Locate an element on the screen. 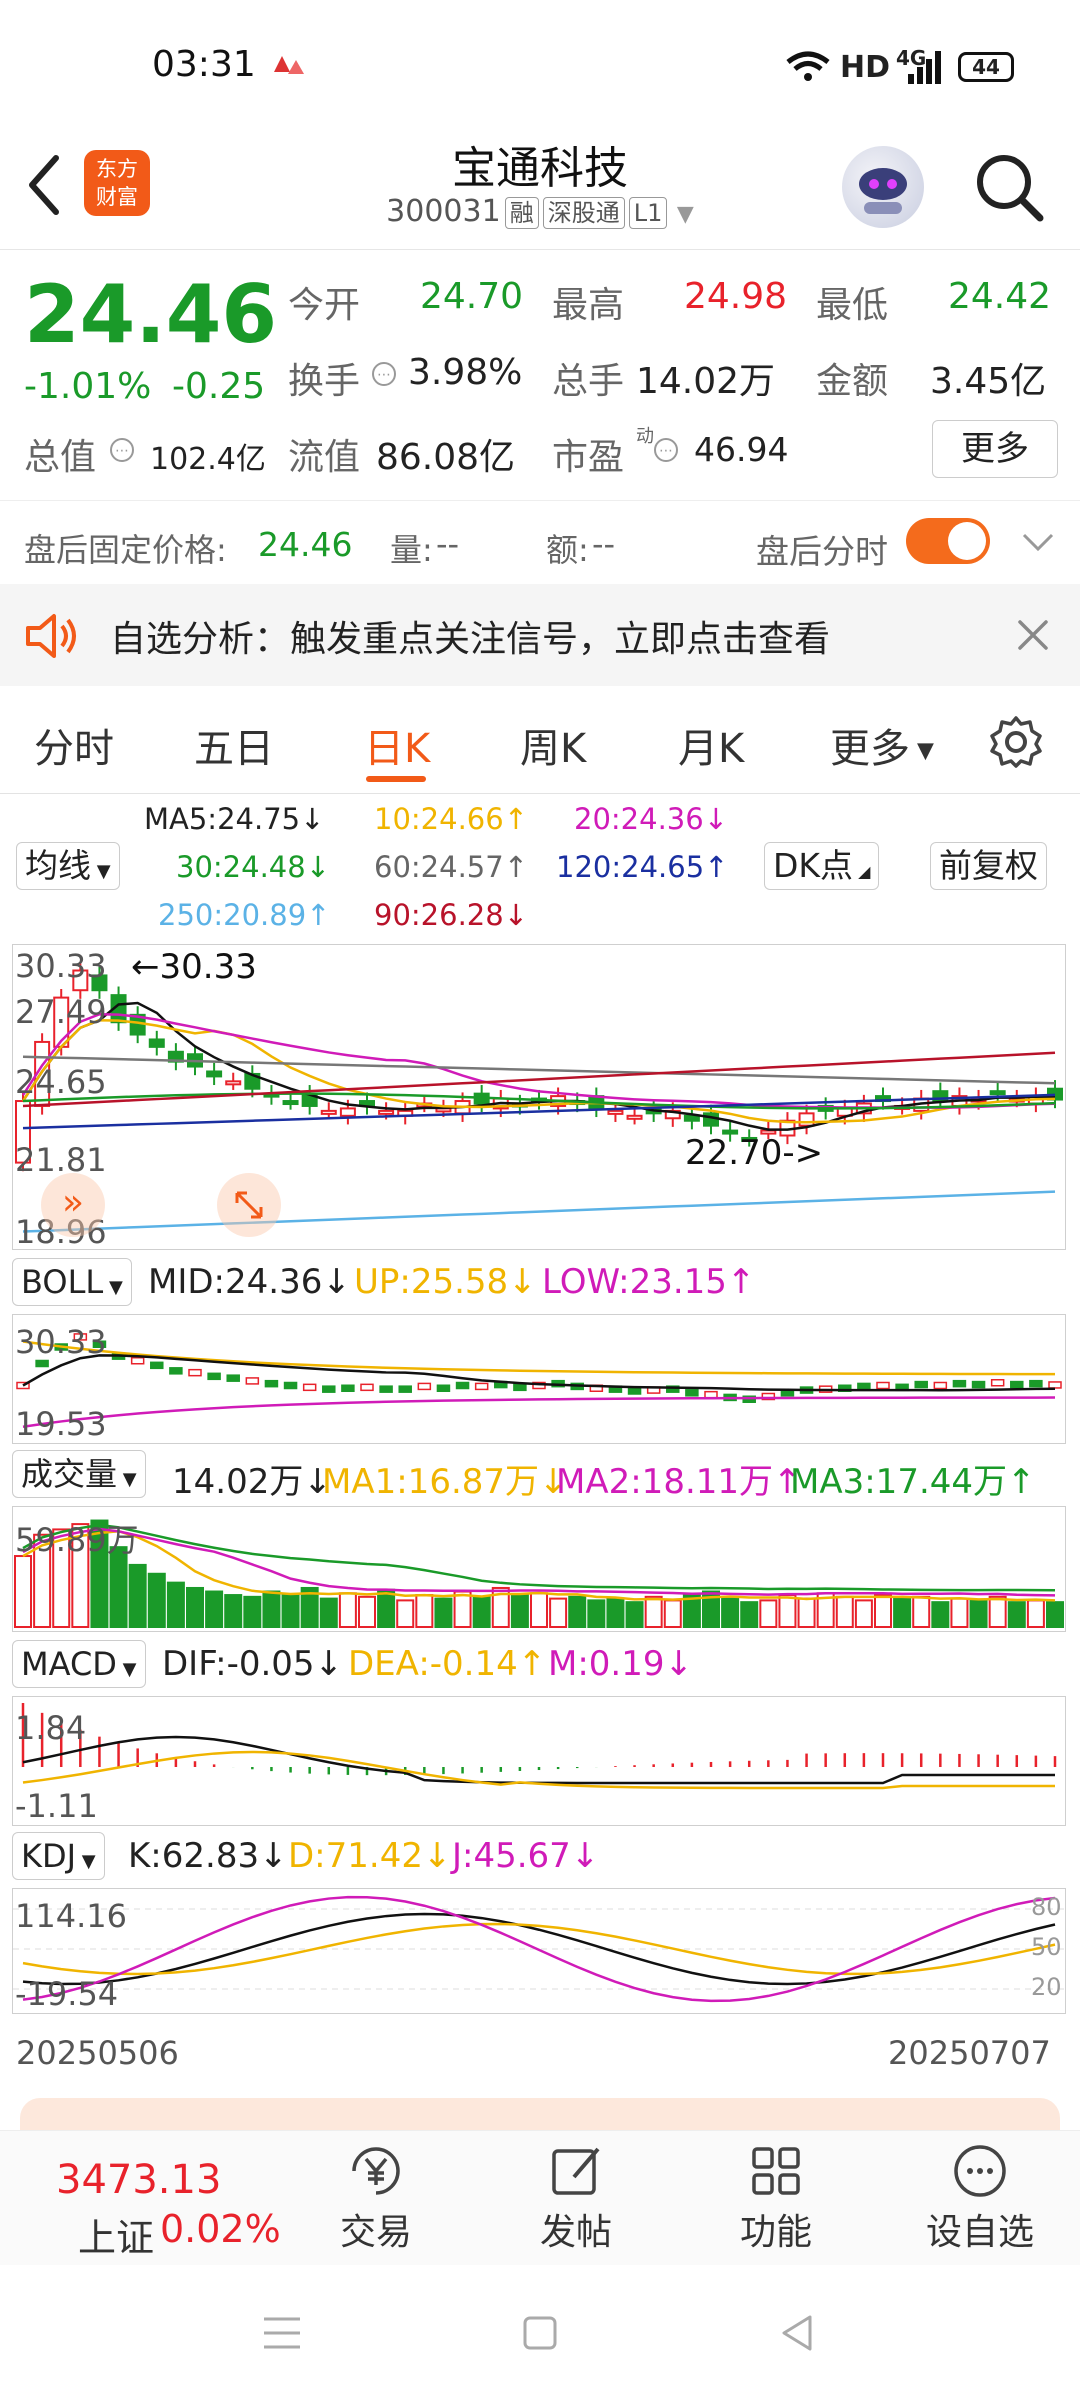 The width and height of the screenshot is (1080, 2400). volume-select-label: 成交量 is located at coordinates (69, 1474).